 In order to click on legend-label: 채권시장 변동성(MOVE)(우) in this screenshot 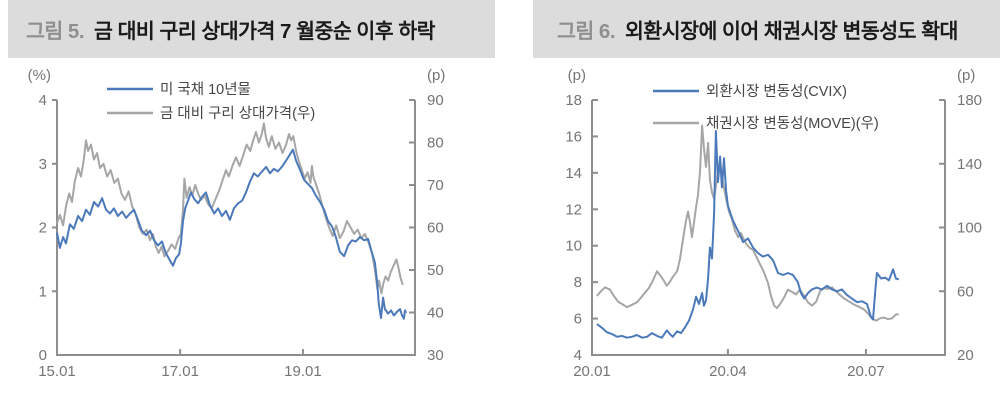, I will do `click(792, 123)`.